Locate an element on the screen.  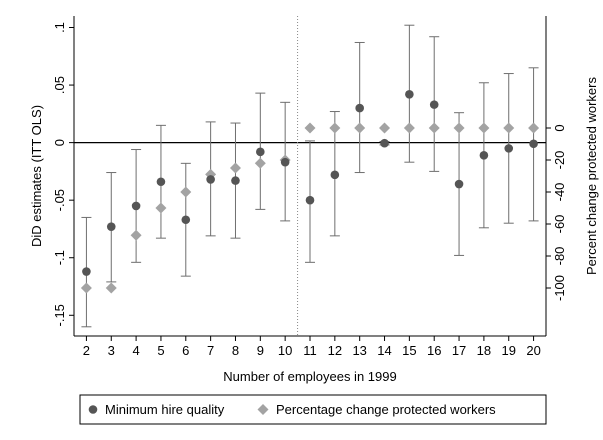
legend-box is located at coordinates (313, 409).